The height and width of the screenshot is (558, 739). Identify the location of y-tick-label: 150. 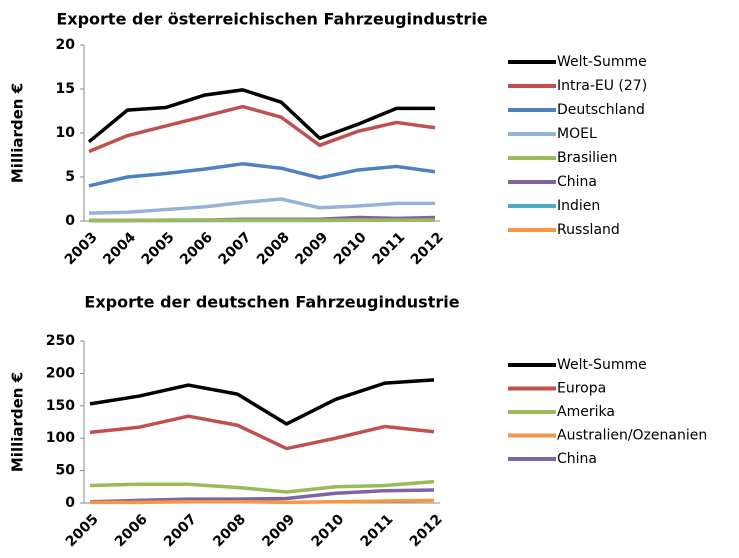
(60, 406).